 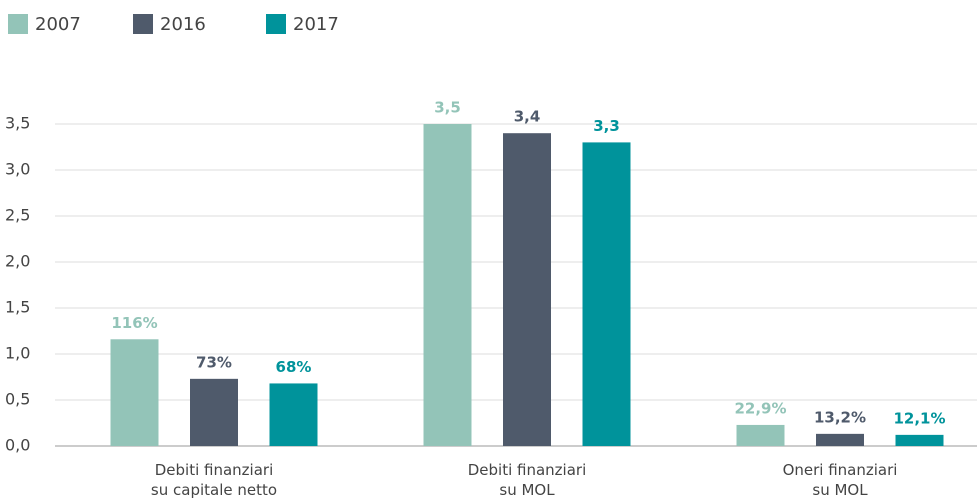 I want to click on value-label: 12,1%, so click(x=919, y=418).